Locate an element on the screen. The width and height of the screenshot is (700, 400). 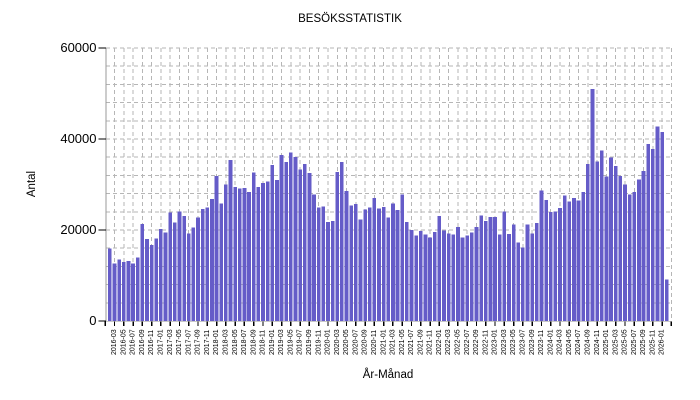
svg-text: 2017-07 is located at coordinates (188, 342).